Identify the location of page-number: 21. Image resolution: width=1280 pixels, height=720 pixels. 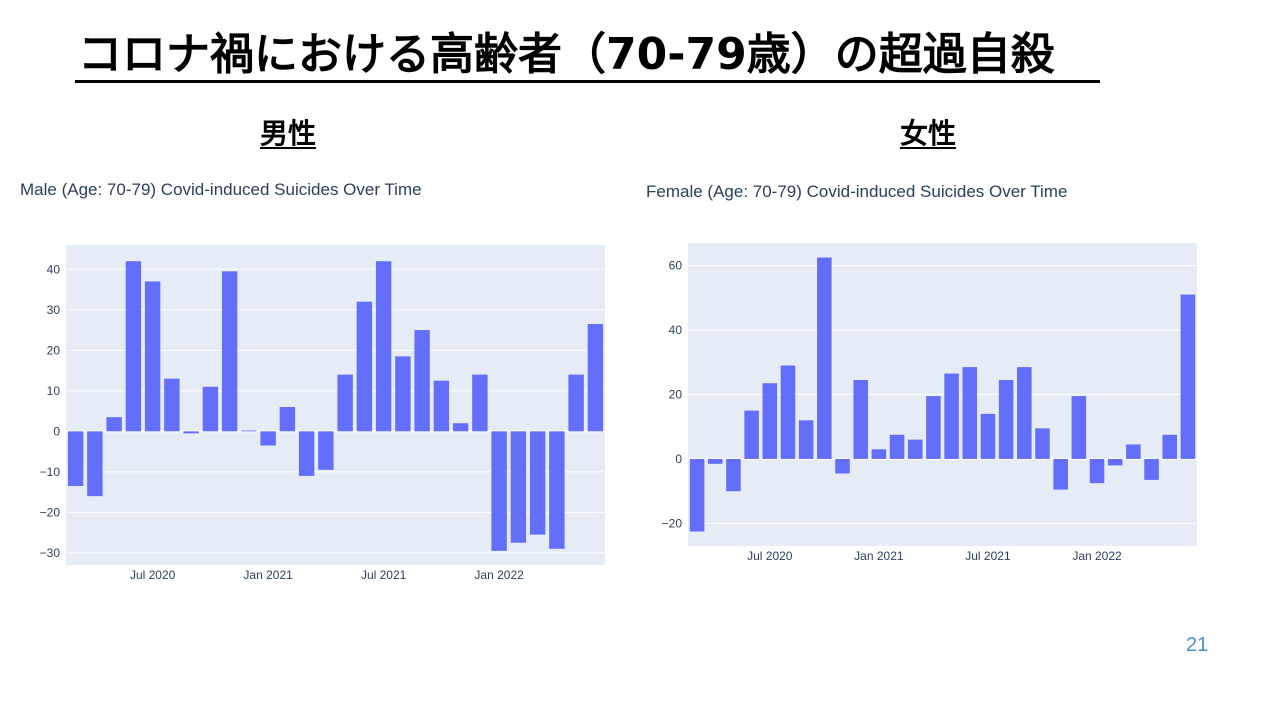
(1197, 645).